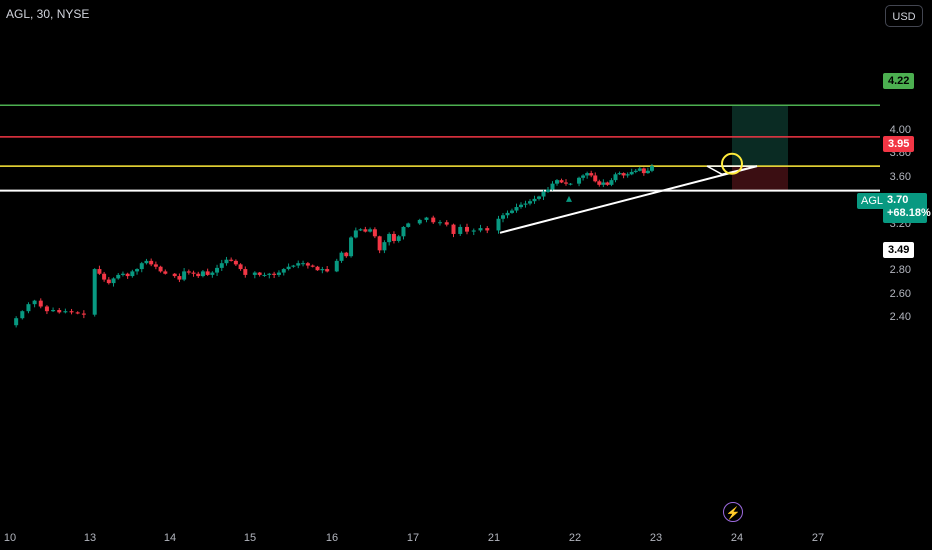  What do you see at coordinates (413, 538) in the screenshot?
I see `time-axis-tick: 17` at bounding box center [413, 538].